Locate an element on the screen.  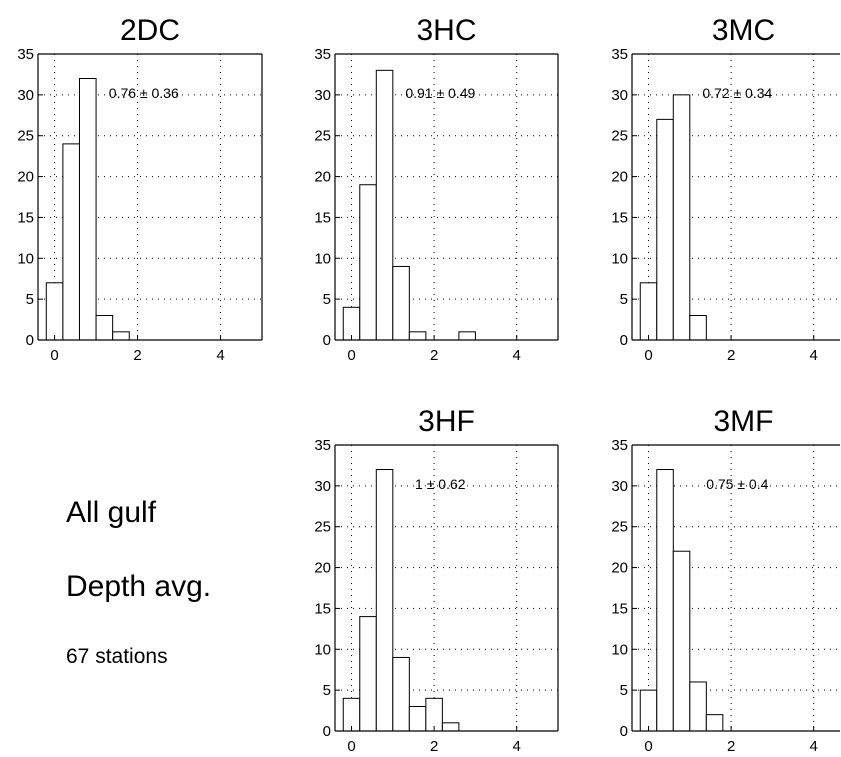
chart-panel-3mc: 0 5 10 15 20 25 30 35 0 2 4 3MC 0.72 ± 0.34 is located at coordinates (725, 189).